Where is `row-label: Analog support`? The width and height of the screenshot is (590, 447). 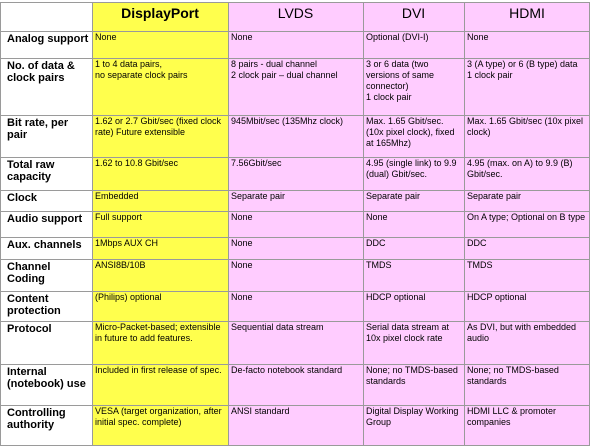 row-label: Analog support is located at coordinates (46, 44).